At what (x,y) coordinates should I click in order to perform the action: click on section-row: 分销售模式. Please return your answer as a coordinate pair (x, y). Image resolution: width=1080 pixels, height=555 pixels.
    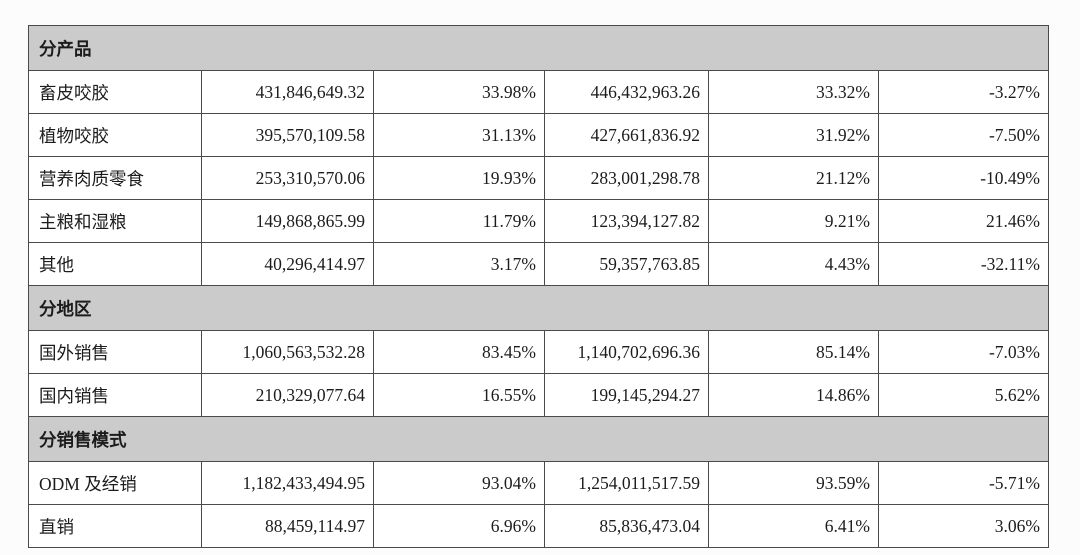
    Looking at the image, I should click on (538, 439).